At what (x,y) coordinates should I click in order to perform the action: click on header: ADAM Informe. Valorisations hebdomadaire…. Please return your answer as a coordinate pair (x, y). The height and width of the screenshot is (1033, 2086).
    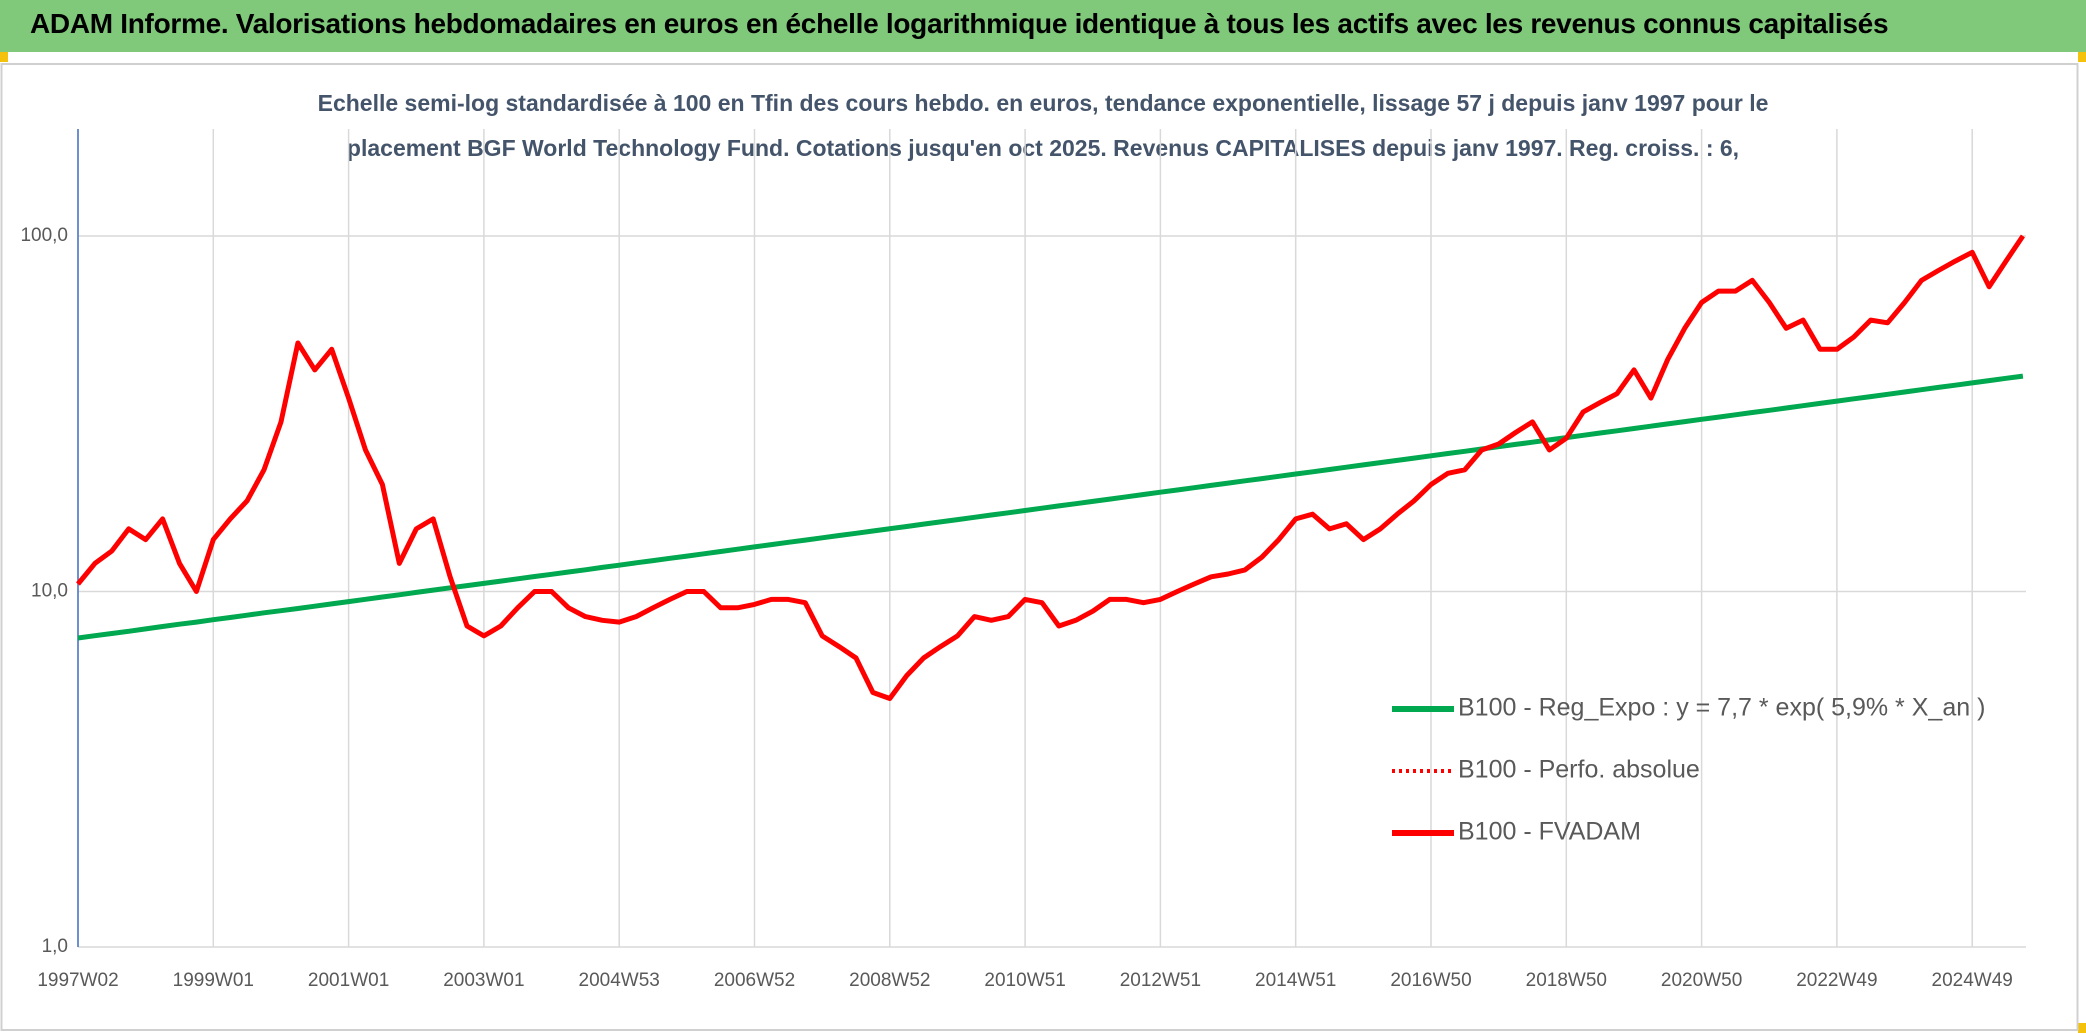
    Looking at the image, I should click on (1043, 26).